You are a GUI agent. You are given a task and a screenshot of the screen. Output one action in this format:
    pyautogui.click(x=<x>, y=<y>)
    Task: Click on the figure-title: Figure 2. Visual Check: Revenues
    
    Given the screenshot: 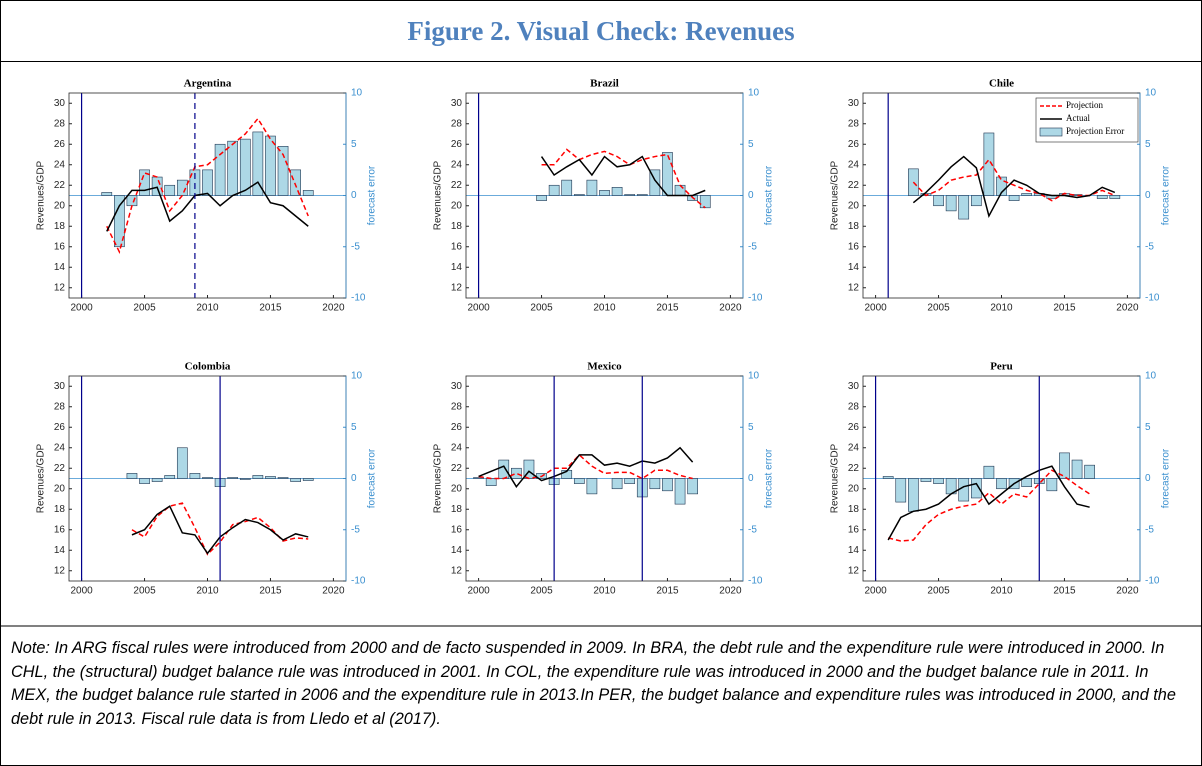 What is the action you would take?
    pyautogui.click(x=601, y=31)
    